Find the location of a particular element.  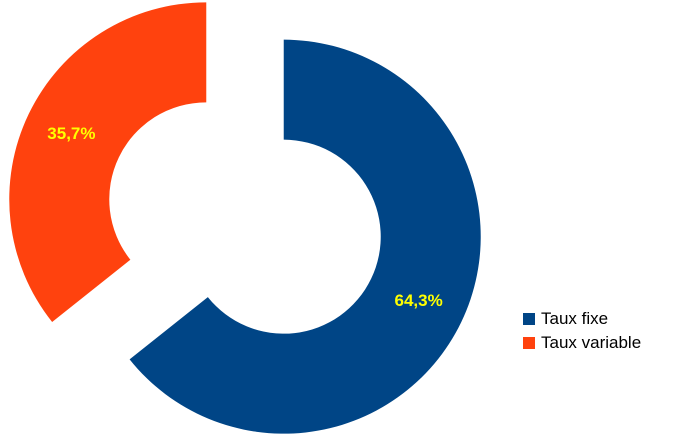

legend-swatch-taux-variable is located at coordinates (529, 343).